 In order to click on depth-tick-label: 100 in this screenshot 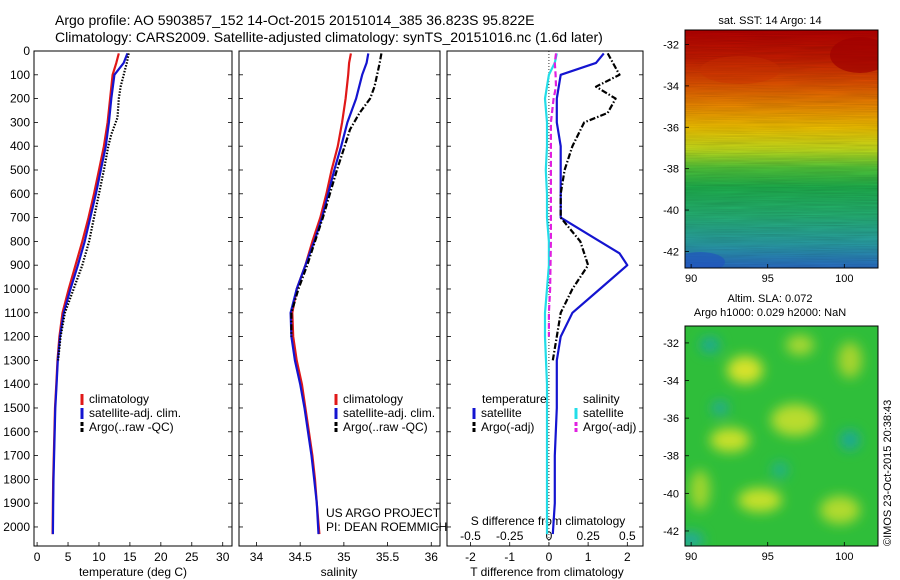, I will do `click(20, 75)`.